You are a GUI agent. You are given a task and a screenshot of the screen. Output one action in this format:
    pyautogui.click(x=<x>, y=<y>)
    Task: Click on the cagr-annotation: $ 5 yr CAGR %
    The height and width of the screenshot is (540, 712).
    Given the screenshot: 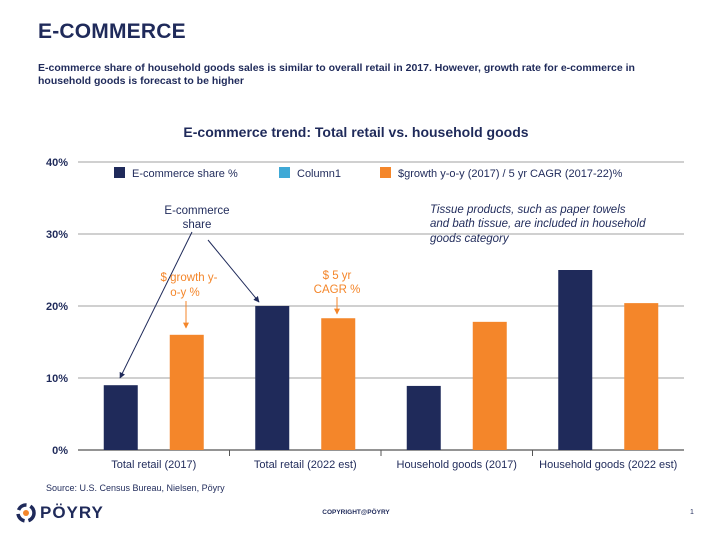 What is the action you would take?
    pyautogui.click(x=337, y=292)
    